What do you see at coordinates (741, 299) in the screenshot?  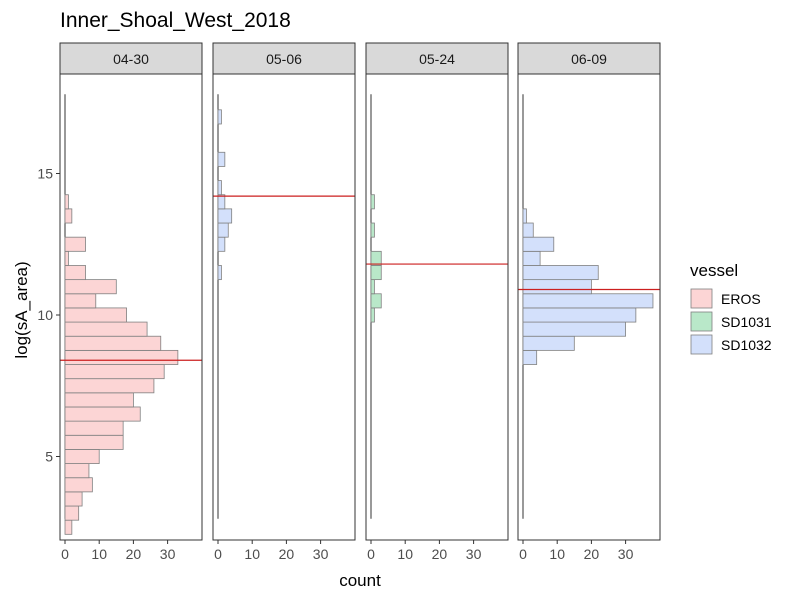 I see `legend-label: EROS` at bounding box center [741, 299].